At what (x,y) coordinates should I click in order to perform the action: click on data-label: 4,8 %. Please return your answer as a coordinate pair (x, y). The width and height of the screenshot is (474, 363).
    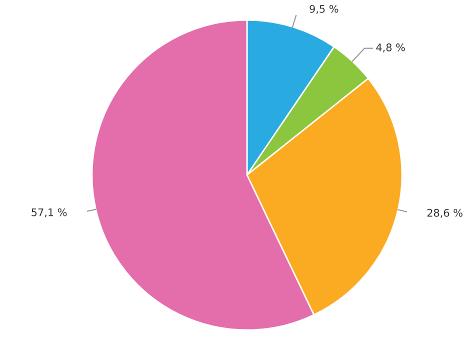
    Looking at the image, I should click on (390, 47).